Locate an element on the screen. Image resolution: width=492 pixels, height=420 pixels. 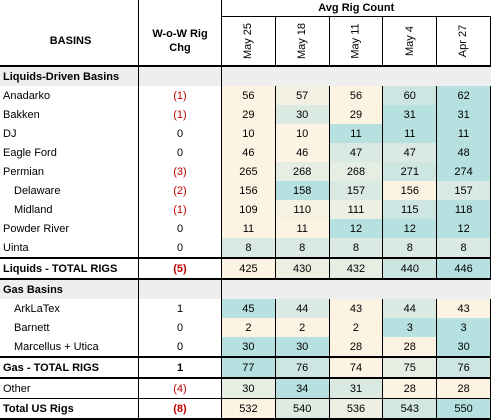
basin-name: Midland is located at coordinates (69, 209).